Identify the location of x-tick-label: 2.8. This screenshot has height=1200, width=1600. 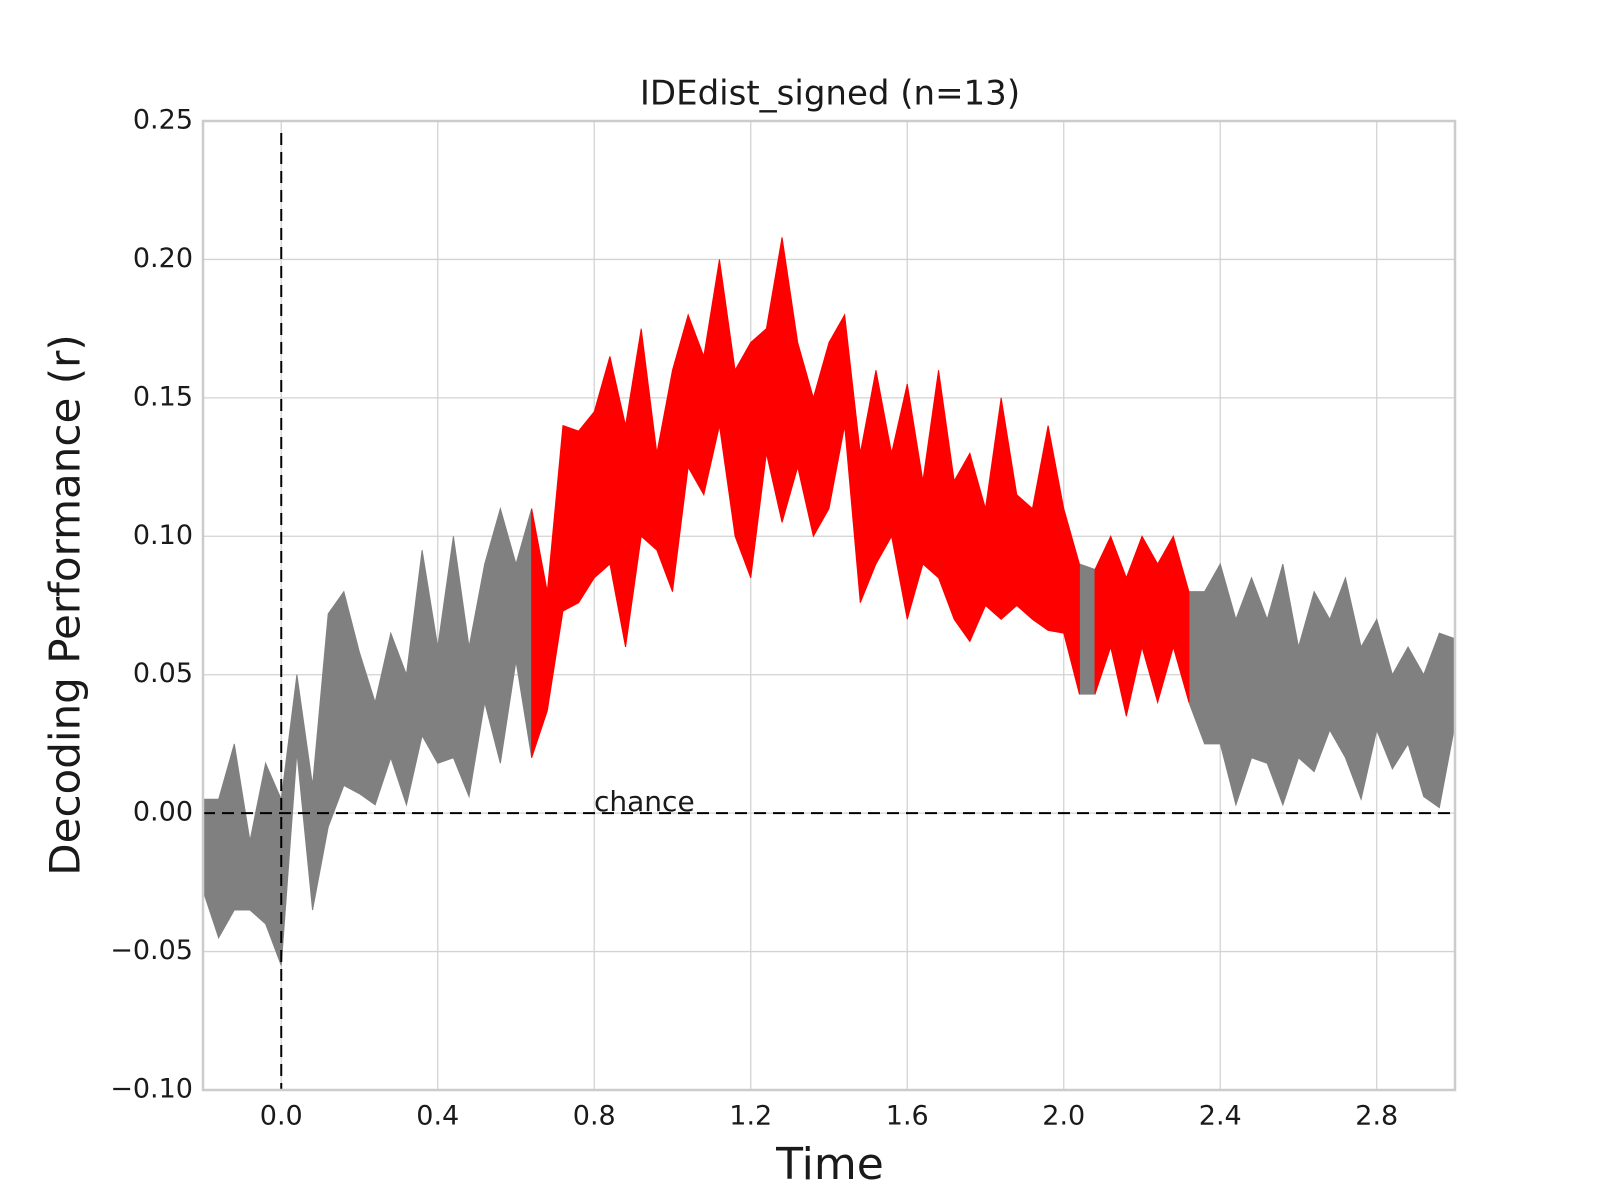
(1376, 1116).